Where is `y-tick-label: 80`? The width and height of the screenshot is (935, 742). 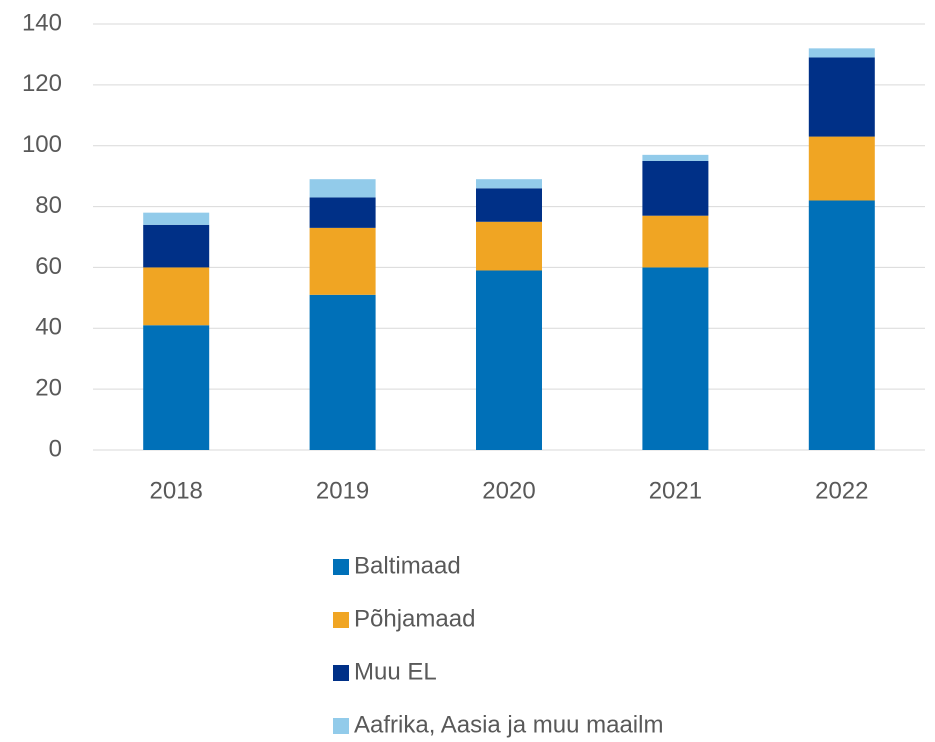
y-tick-label: 80 is located at coordinates (48, 205).